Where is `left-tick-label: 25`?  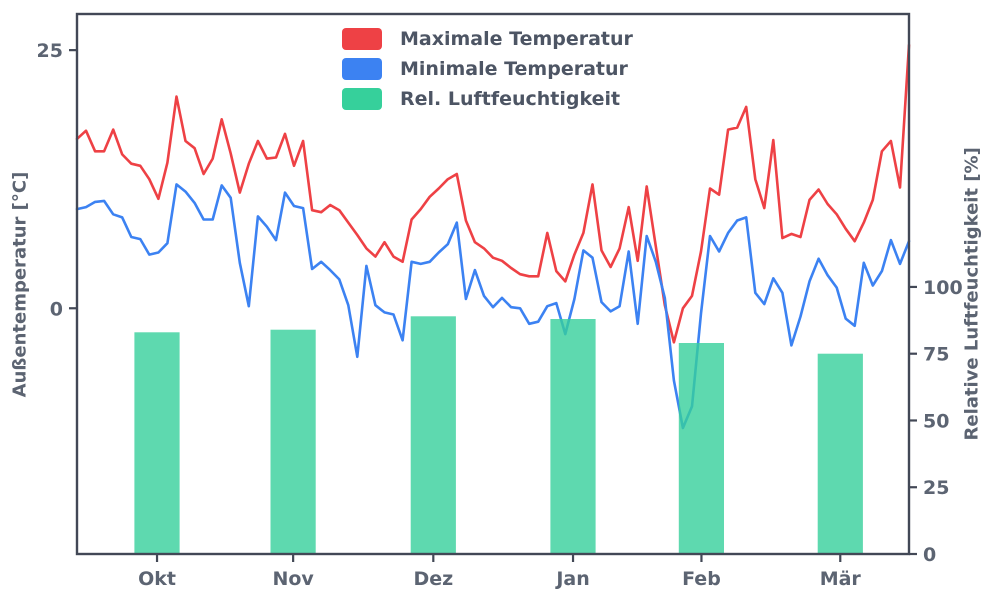 left-tick-label: 25 is located at coordinates (50, 51).